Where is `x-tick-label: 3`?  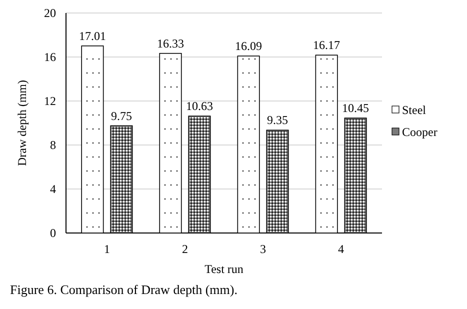
x-tick-label: 3 is located at coordinates (263, 249).